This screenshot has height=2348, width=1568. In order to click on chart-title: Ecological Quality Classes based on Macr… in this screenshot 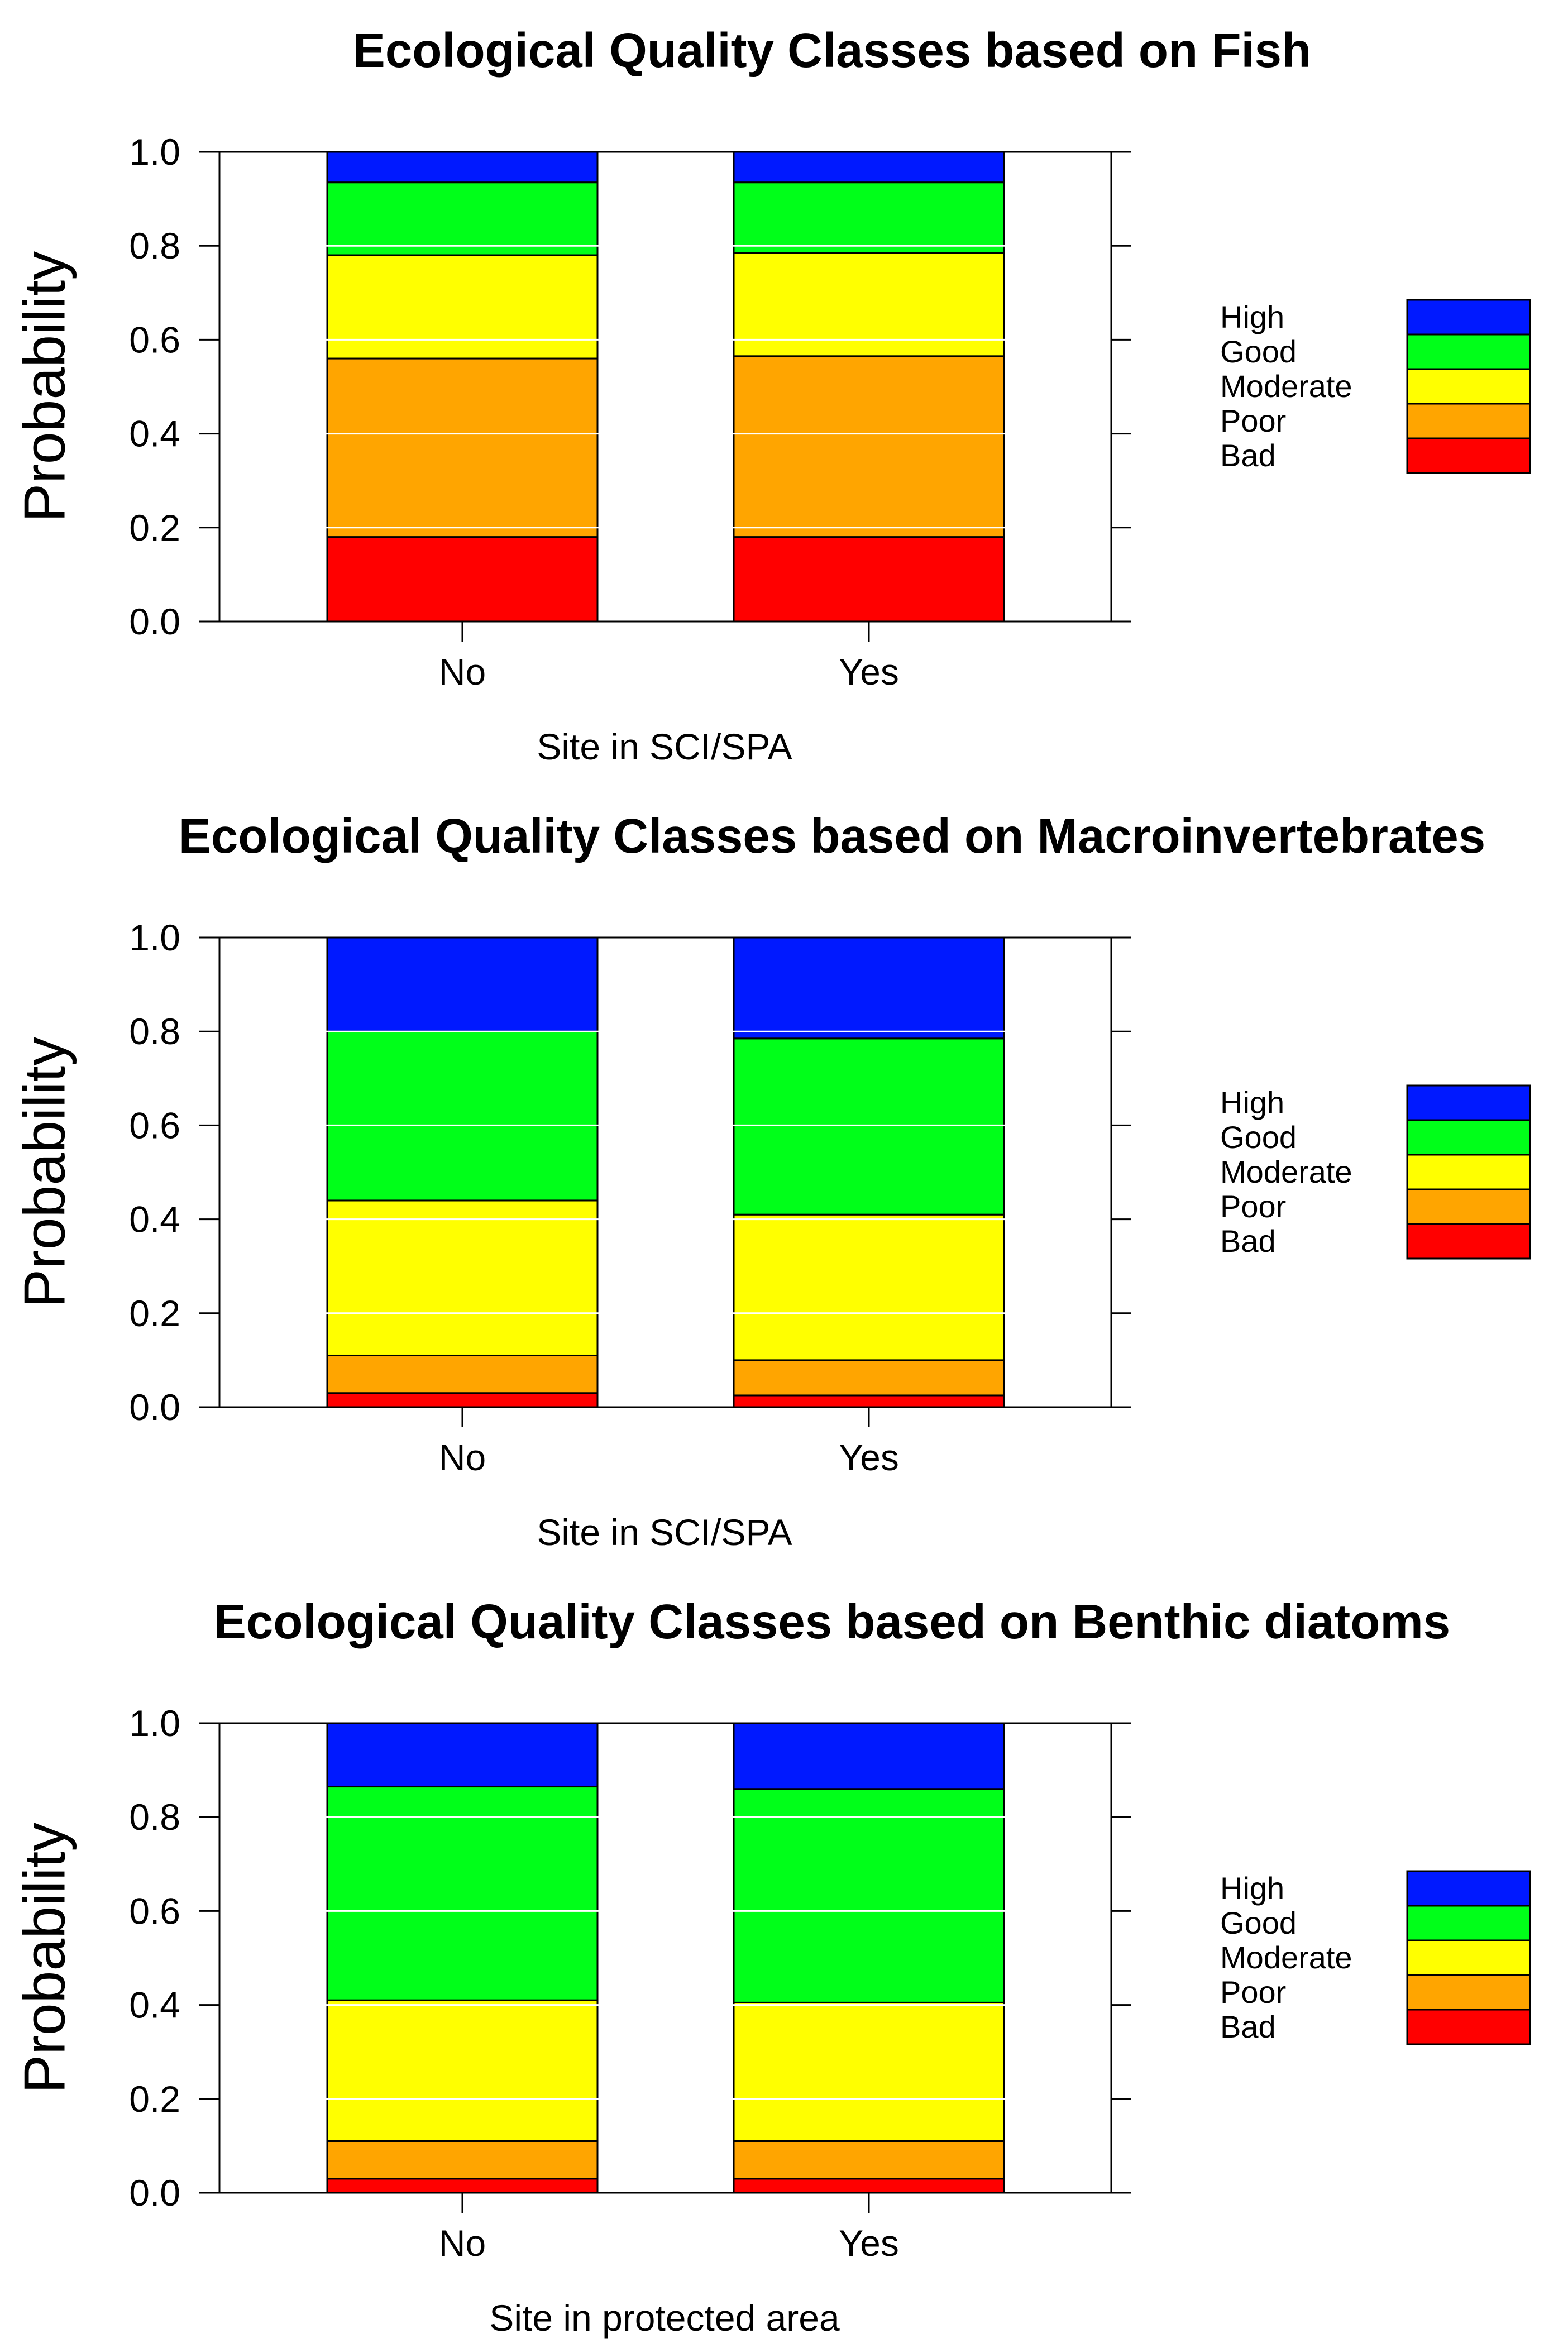, I will do `click(832, 836)`.